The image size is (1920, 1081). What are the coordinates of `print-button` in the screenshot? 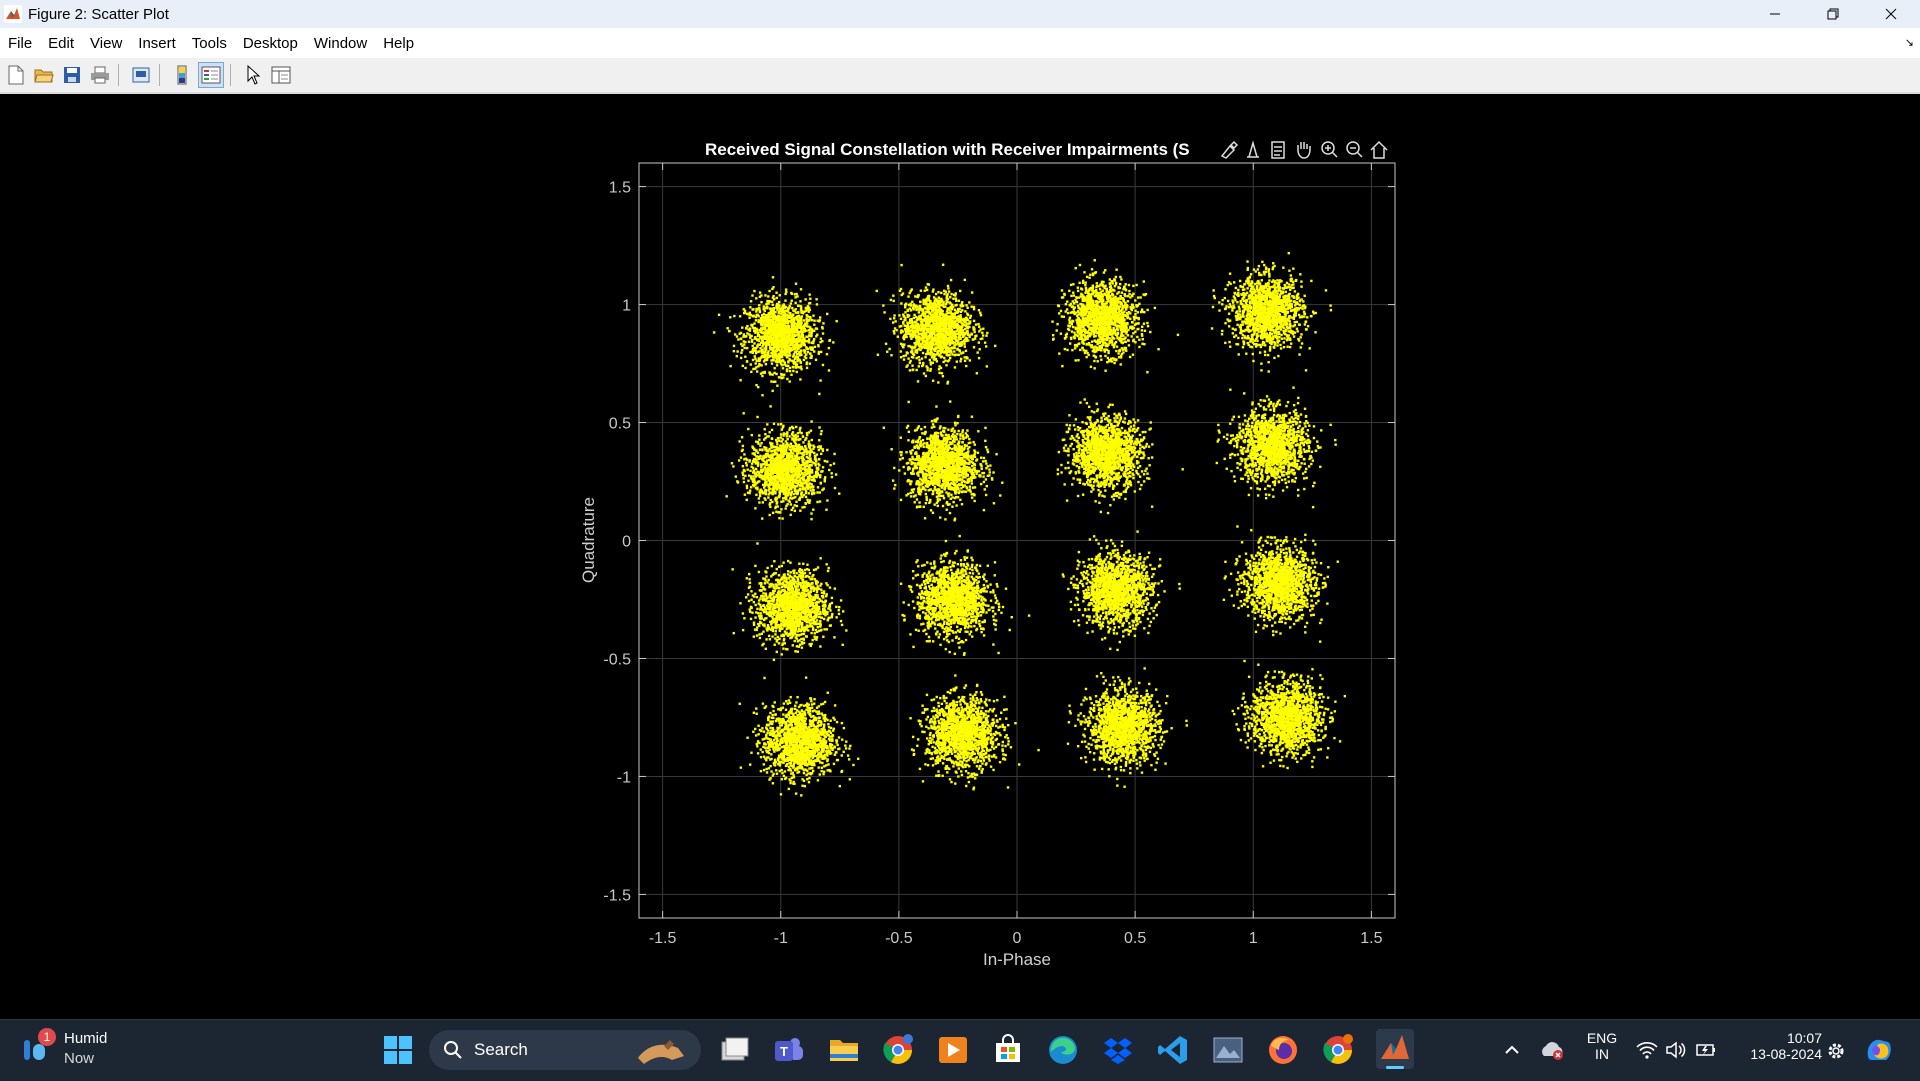 It's located at (100, 75).